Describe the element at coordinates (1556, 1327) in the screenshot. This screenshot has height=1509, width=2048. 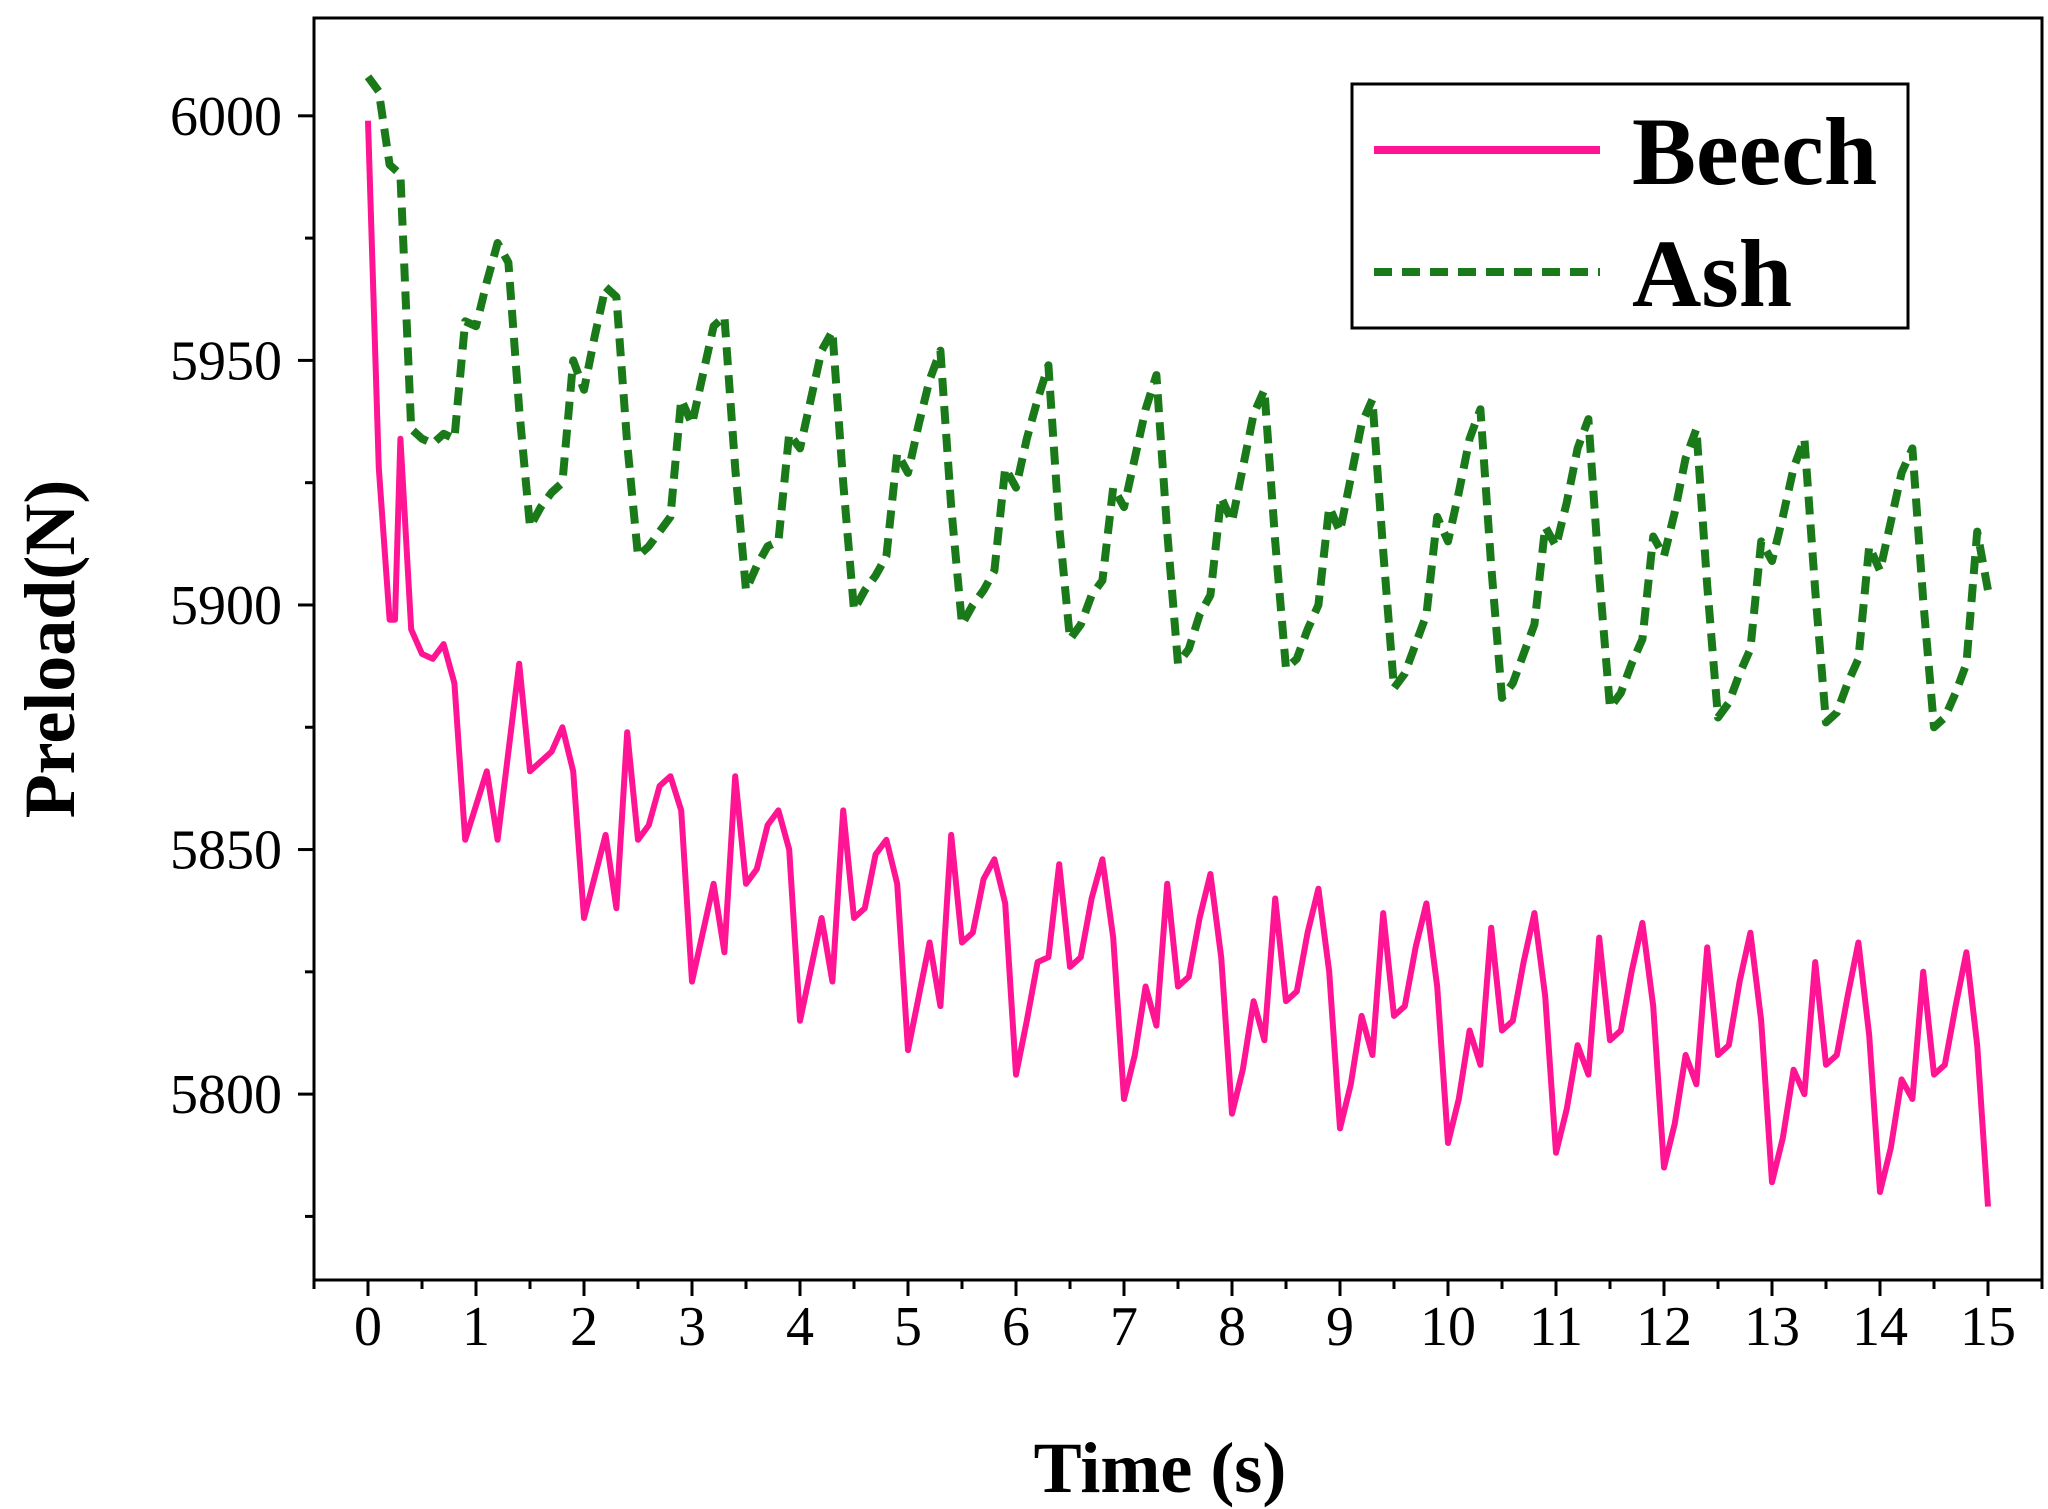
I see `x-tick-label: 11` at that location.